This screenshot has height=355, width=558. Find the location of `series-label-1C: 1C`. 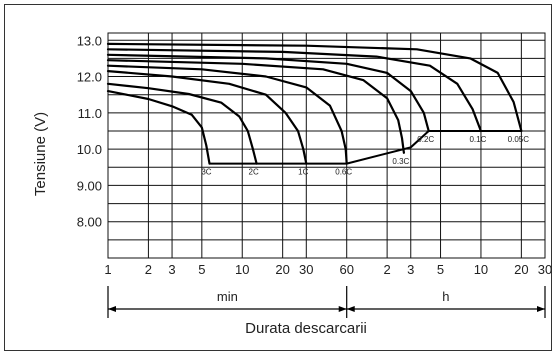

series-label-1C: 1C is located at coordinates (303, 172).